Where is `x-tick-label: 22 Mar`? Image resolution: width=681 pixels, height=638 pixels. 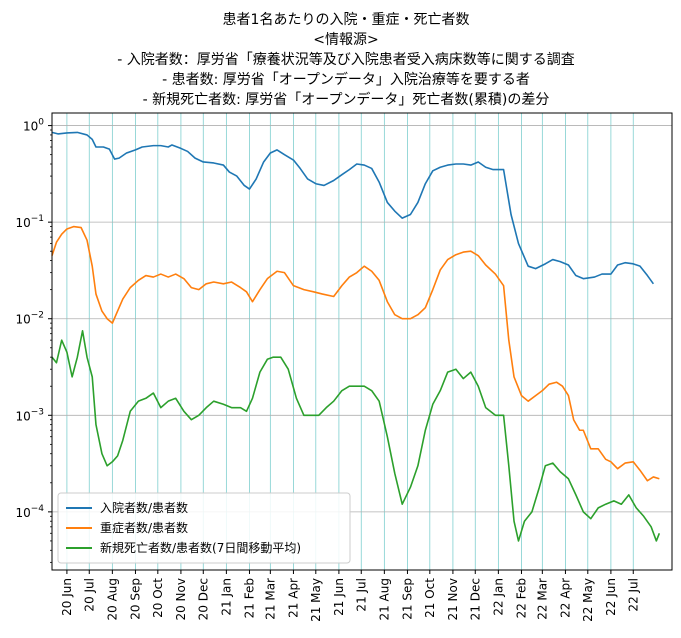
x-tick-label: 22 Mar is located at coordinates (542, 599).